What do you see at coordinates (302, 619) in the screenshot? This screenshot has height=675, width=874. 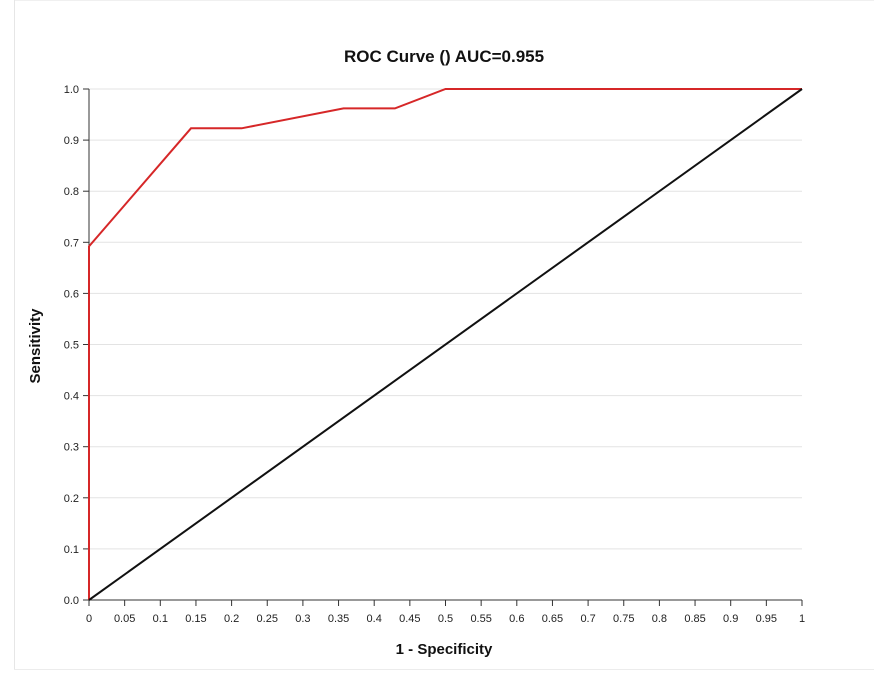 I see `x-tick-label: 0.3` at bounding box center [302, 619].